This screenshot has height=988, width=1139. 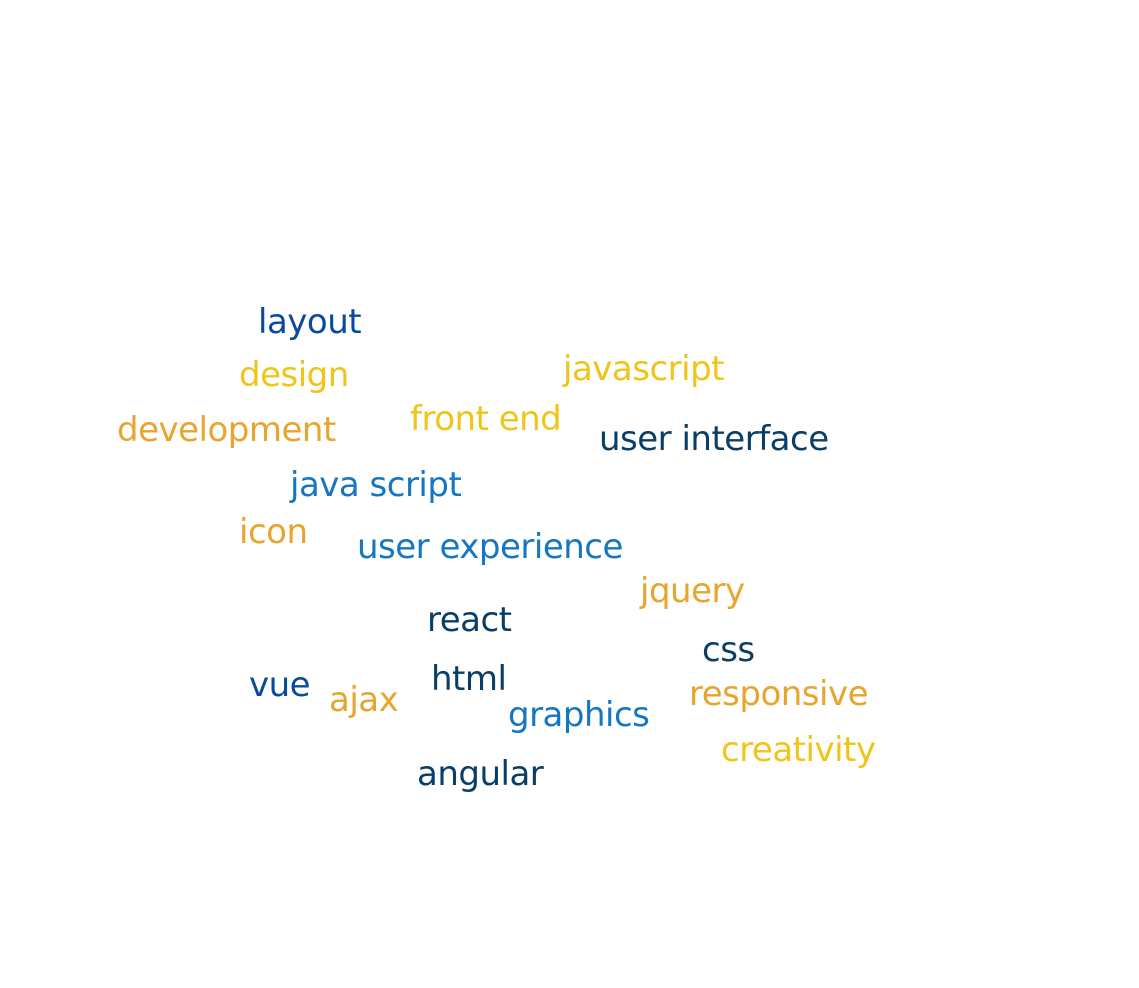 What do you see at coordinates (486, 419) in the screenshot?
I see `word-front-end: front end` at bounding box center [486, 419].